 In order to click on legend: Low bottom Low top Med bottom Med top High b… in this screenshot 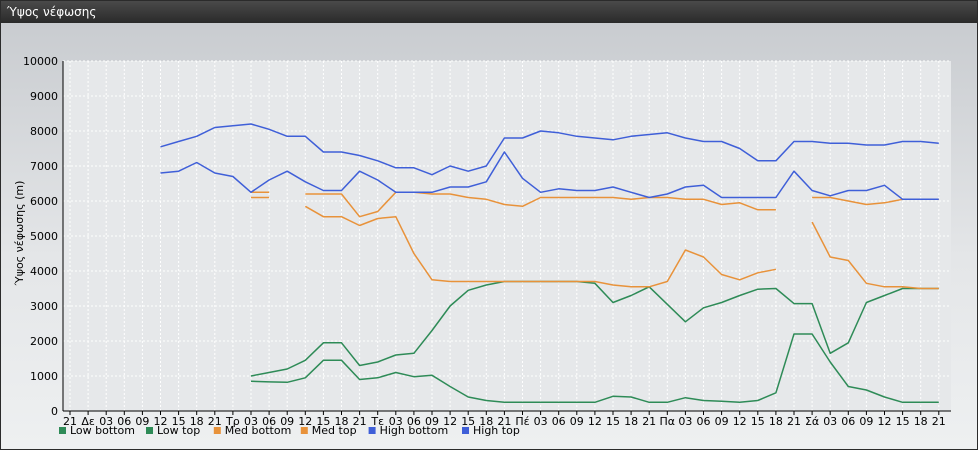, I will do `click(289, 430)`.